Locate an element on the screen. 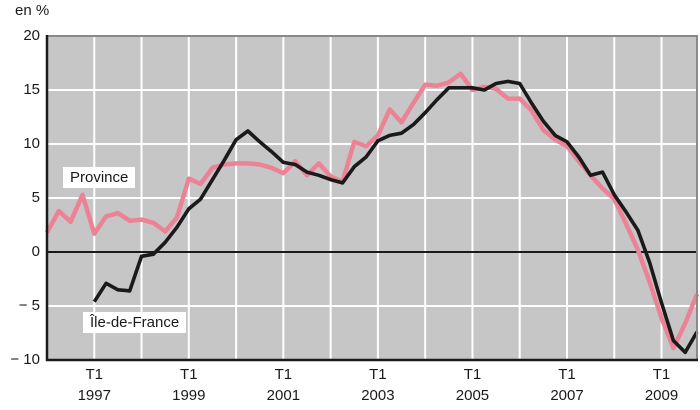 The image size is (700, 410). x-tick-label: T1 2007 is located at coordinates (567, 385).